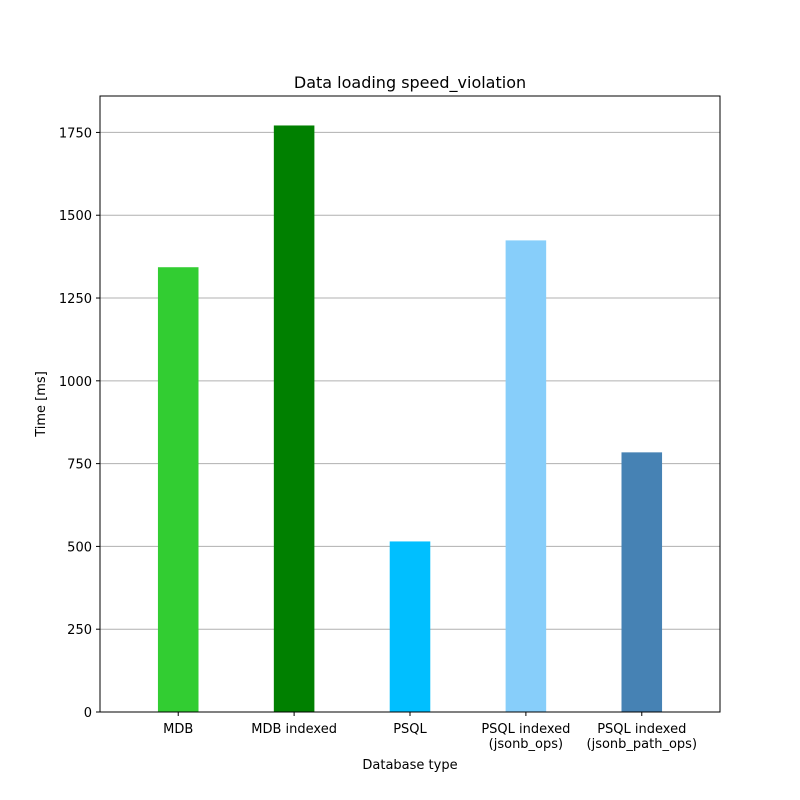 Image resolution: width=800 pixels, height=800 pixels. I want to click on y-tick-label: 250, so click(79, 630).